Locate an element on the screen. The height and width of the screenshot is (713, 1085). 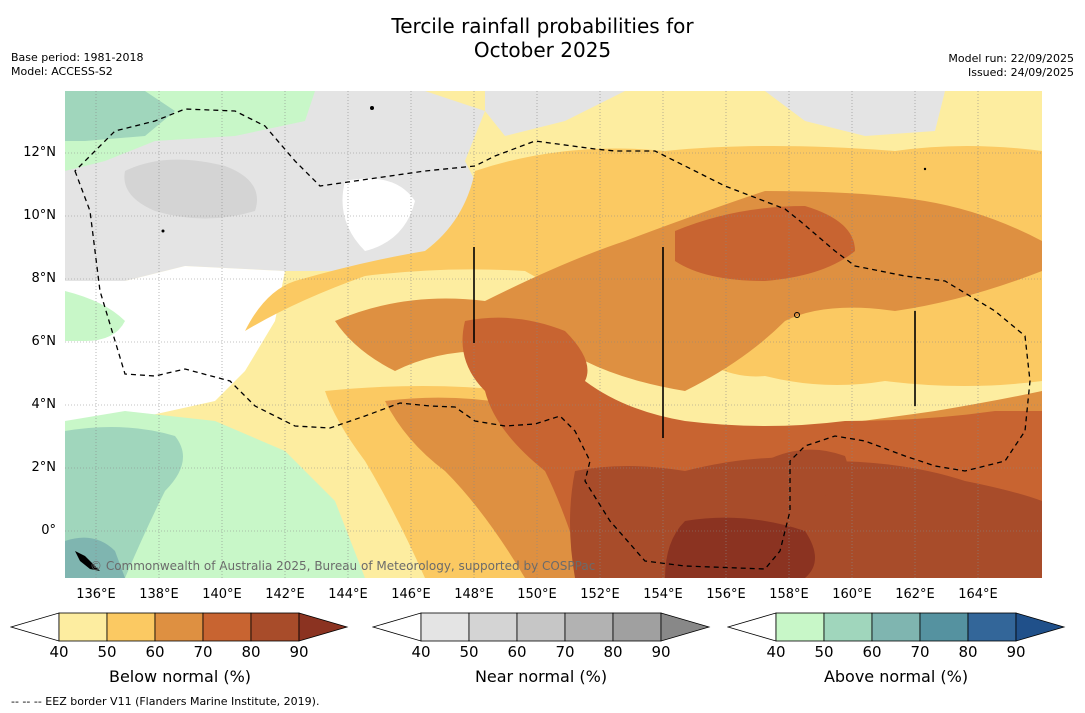
lon-label: 144°E is located at coordinates (348, 594).